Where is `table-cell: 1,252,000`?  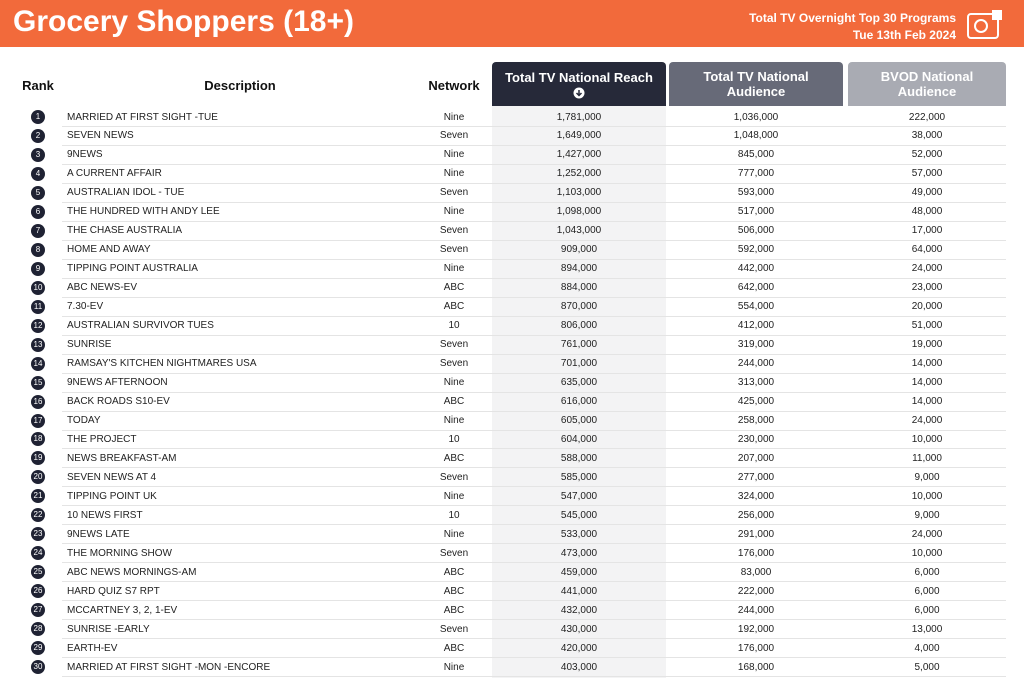 table-cell: 1,252,000 is located at coordinates (579, 174).